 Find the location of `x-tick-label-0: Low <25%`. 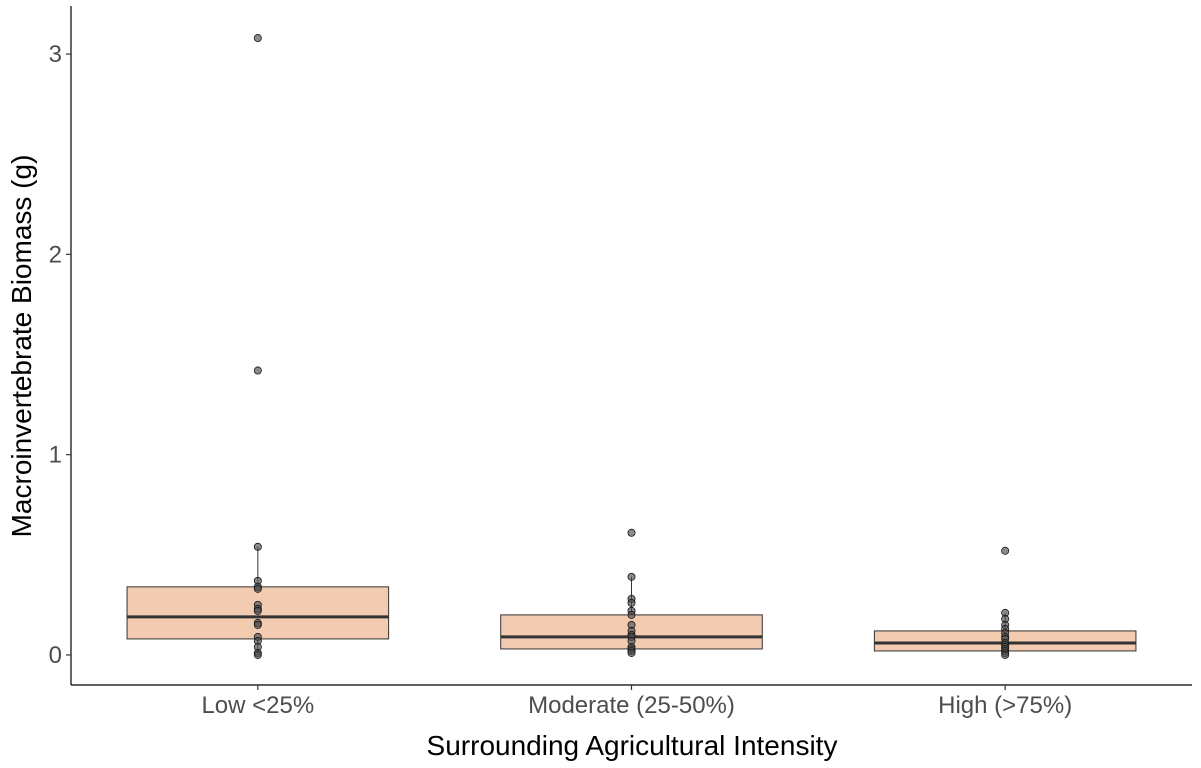

x-tick-label-0: Low <25% is located at coordinates (257, 705).